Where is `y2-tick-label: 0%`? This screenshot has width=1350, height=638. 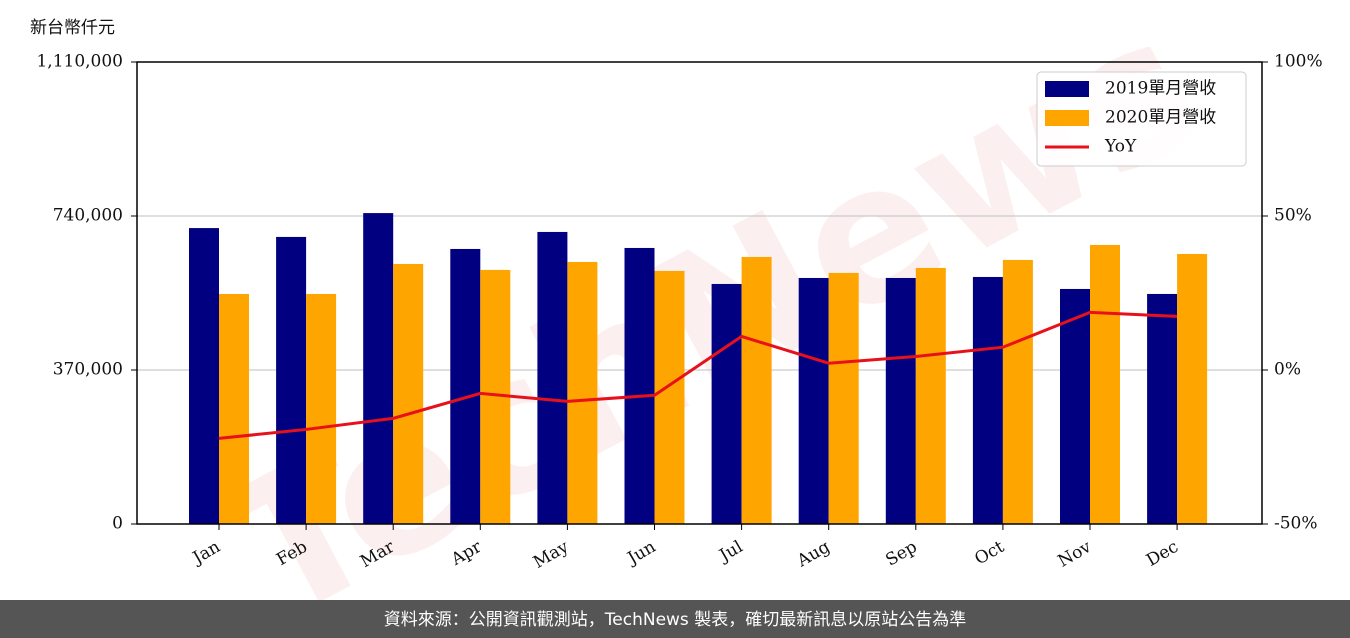 y2-tick-label: 0% is located at coordinates (1287, 370).